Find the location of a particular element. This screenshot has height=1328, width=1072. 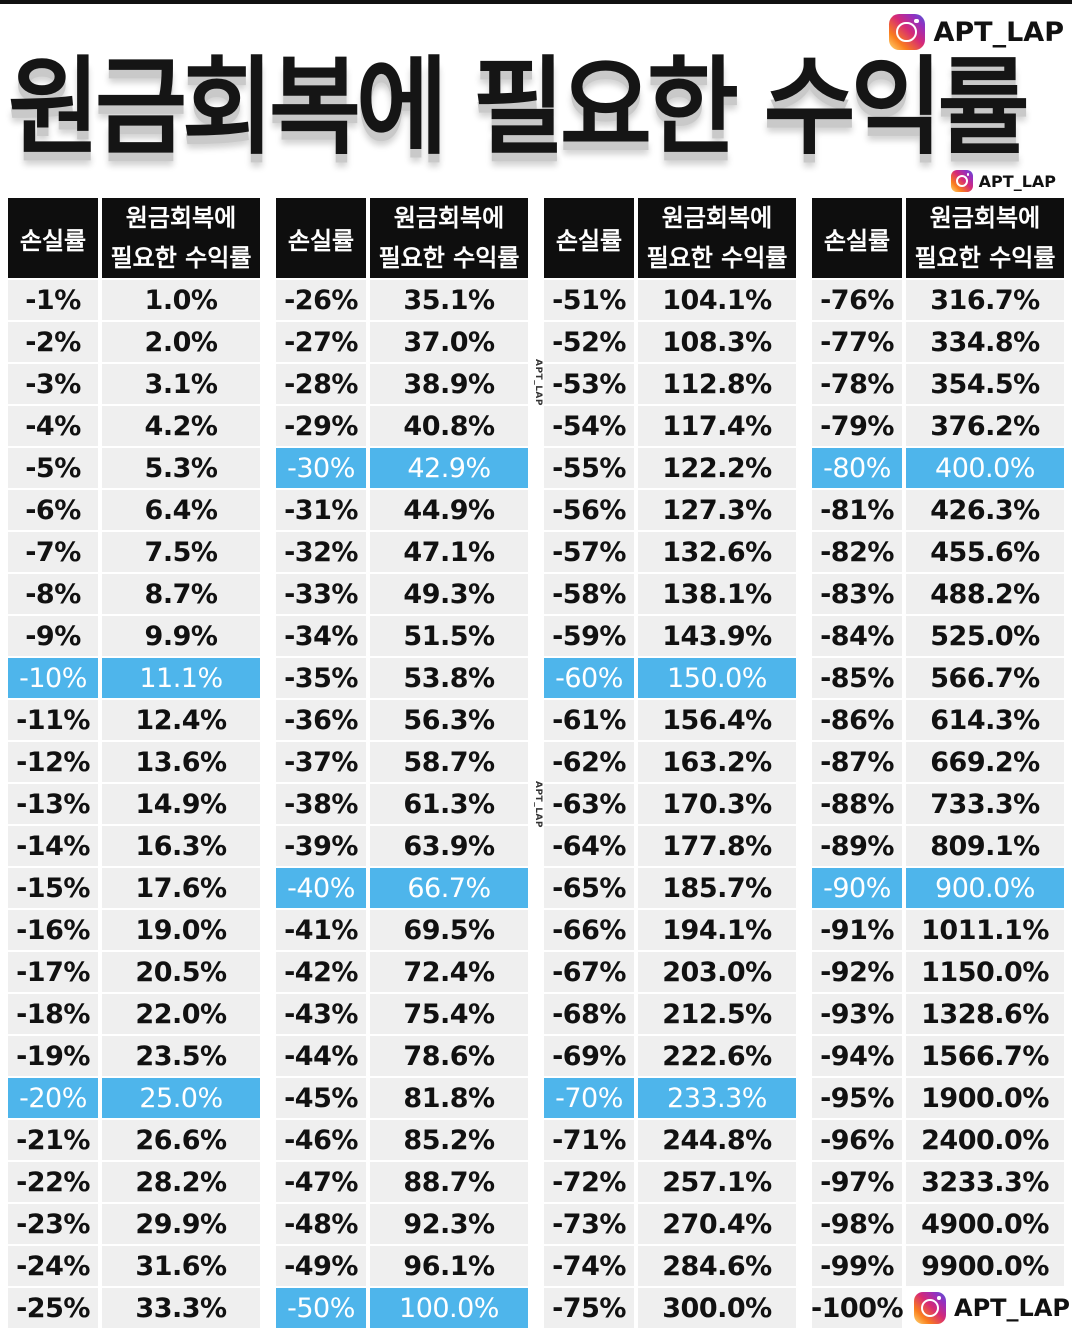

loss-rate-cell: -35% is located at coordinates (321, 678).